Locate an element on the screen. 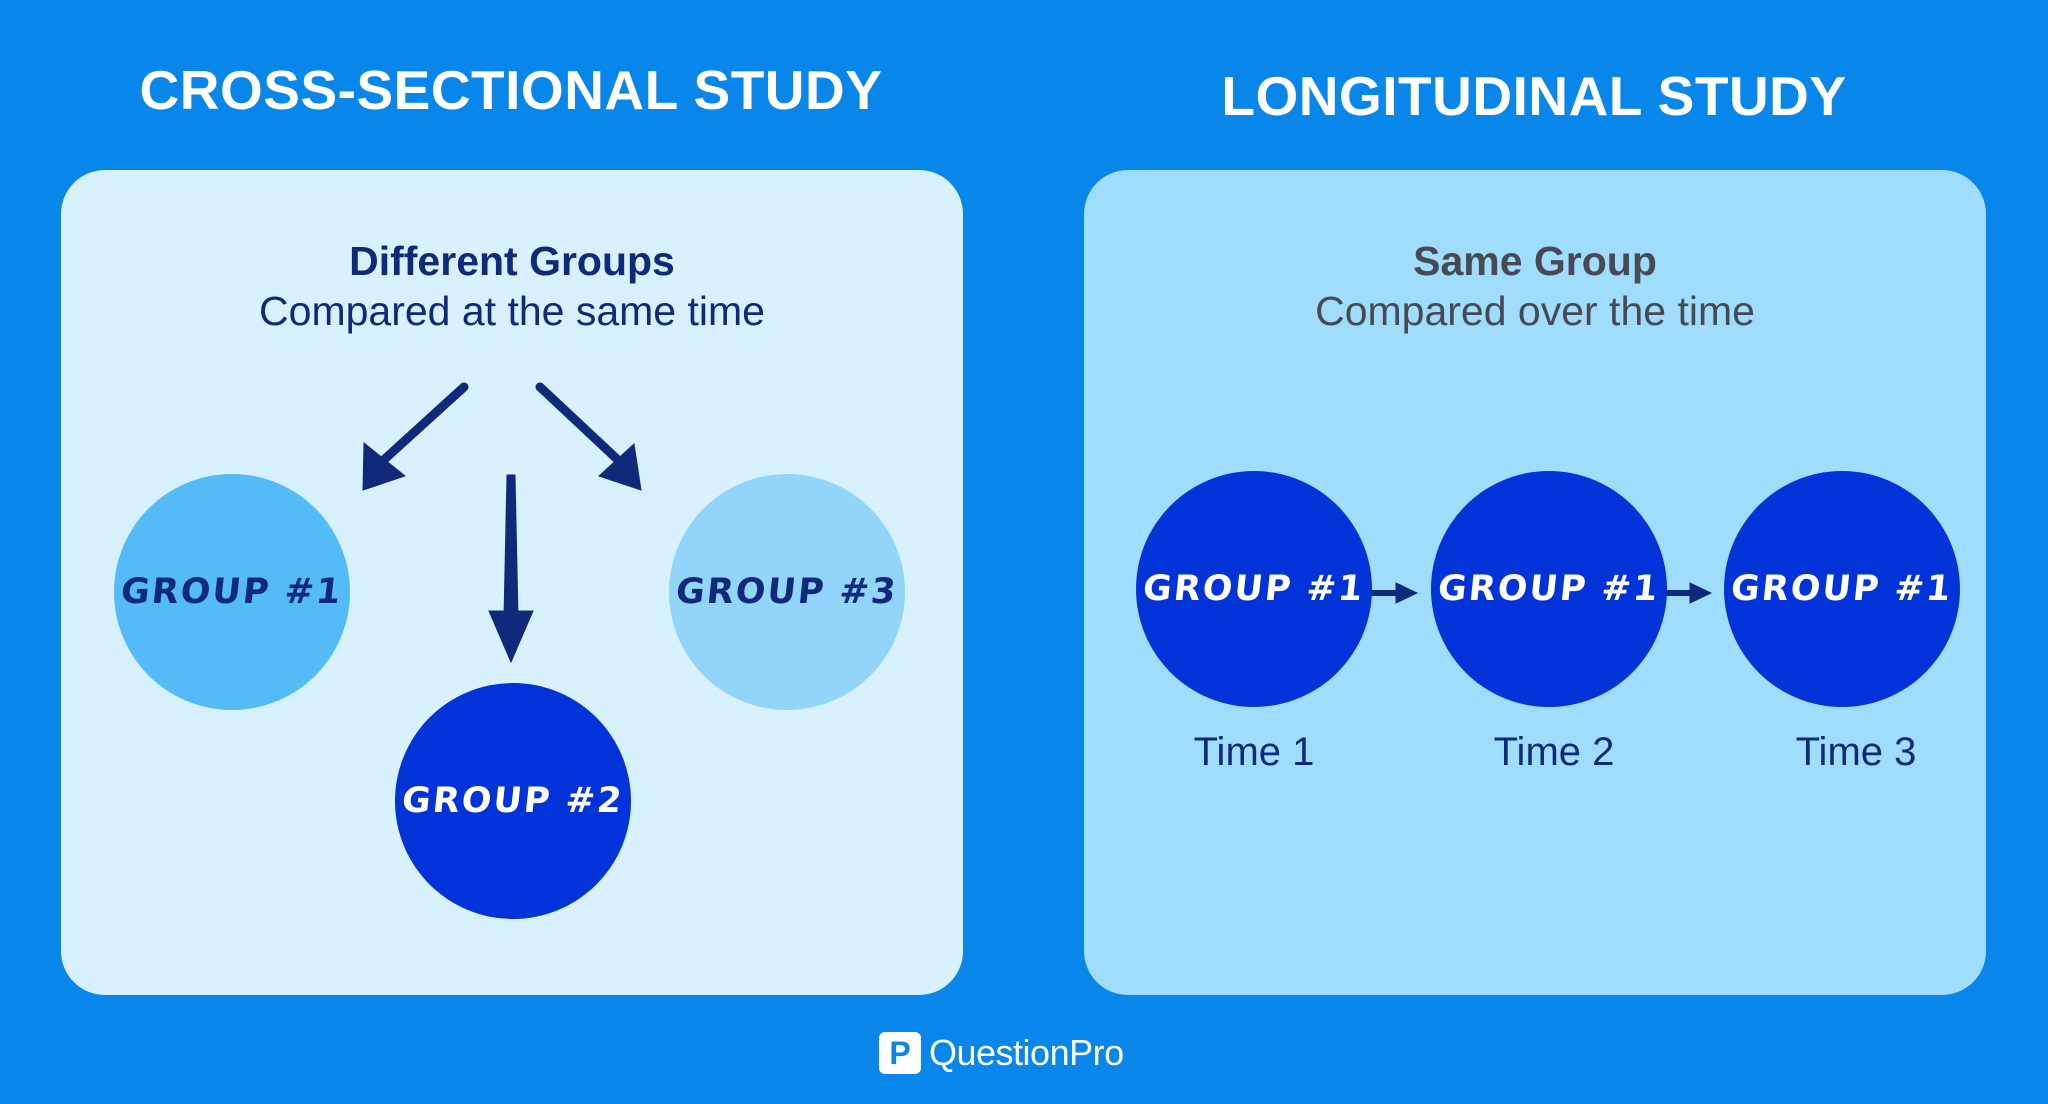 Image resolution: width=2048 pixels, height=1104 pixels. group-3-circle: GROUP #3 is located at coordinates (787, 592).